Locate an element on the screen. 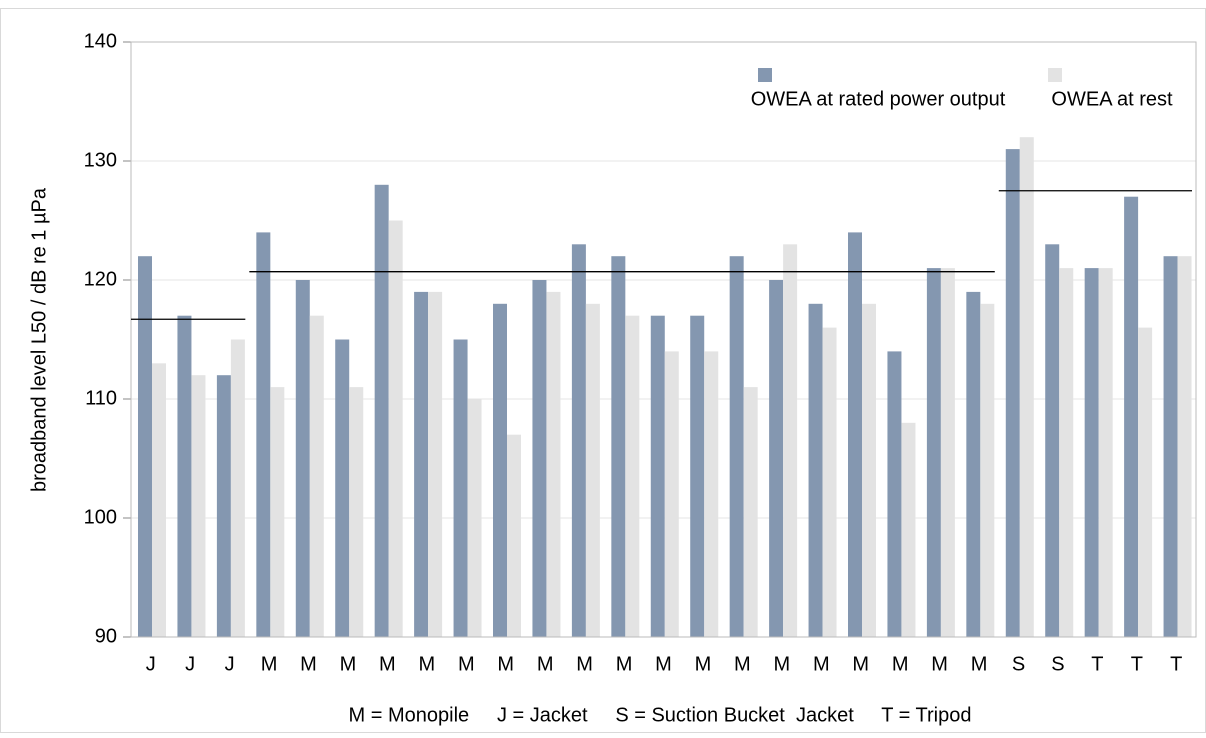  y-axis-label: broadband level L50 / dB re 1 µPa is located at coordinates (39, 339).